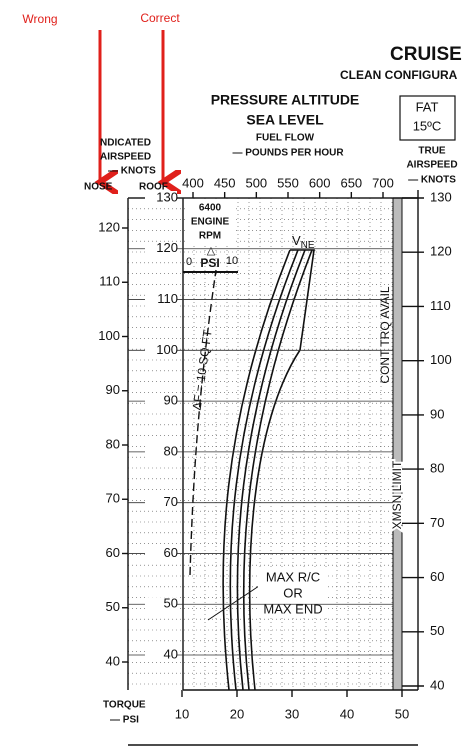  Describe the element at coordinates (236, 601) in the screenshot. I see `leader-line` at that location.